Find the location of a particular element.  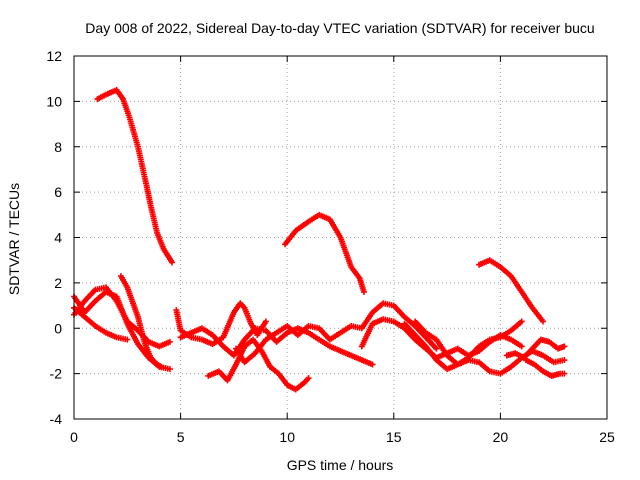

x-tick-label: 5 is located at coordinates (181, 437).